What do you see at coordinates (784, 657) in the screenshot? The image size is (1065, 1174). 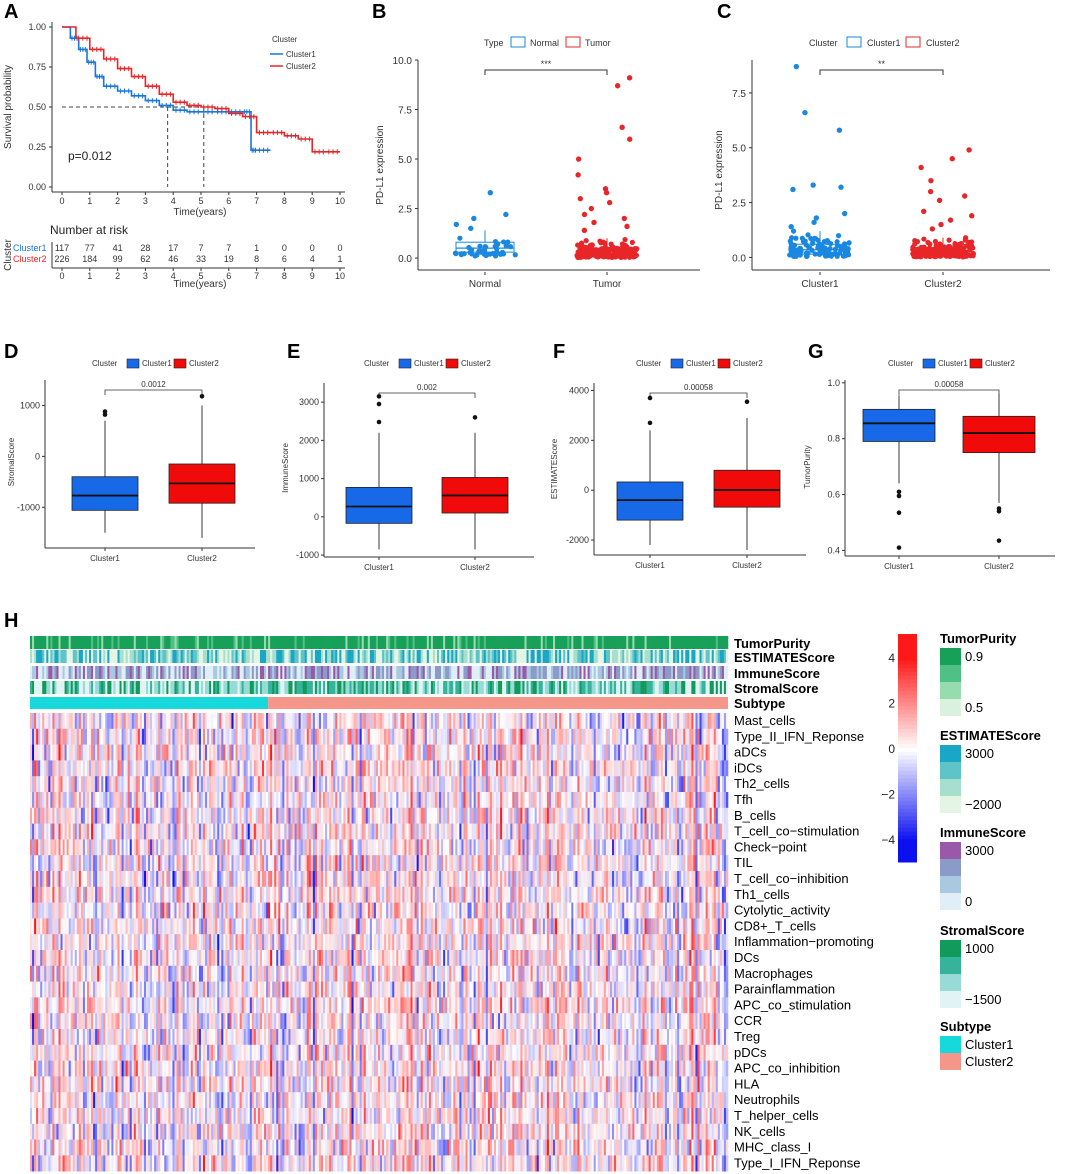 I see `annotation-label: ESTIMATEScore` at bounding box center [784, 657].